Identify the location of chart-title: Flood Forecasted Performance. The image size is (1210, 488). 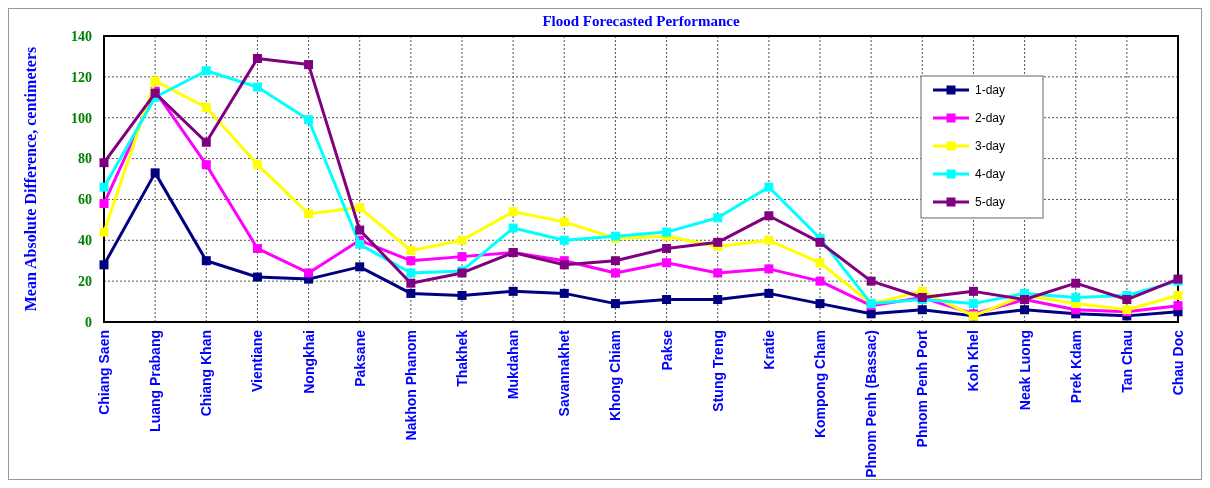
(641, 21).